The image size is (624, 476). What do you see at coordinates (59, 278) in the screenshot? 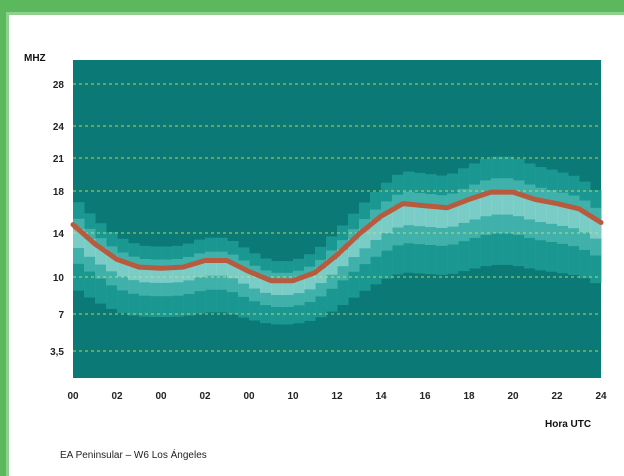
I see `y-tick-label: 10` at bounding box center [59, 278].